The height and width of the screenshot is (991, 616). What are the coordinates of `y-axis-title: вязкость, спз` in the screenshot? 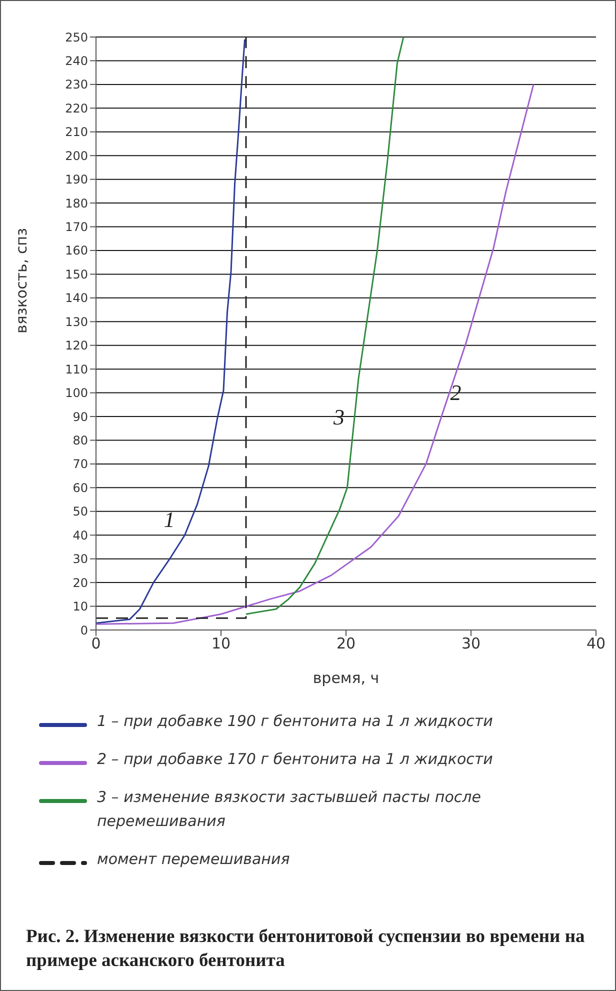 It's located at (21, 281).